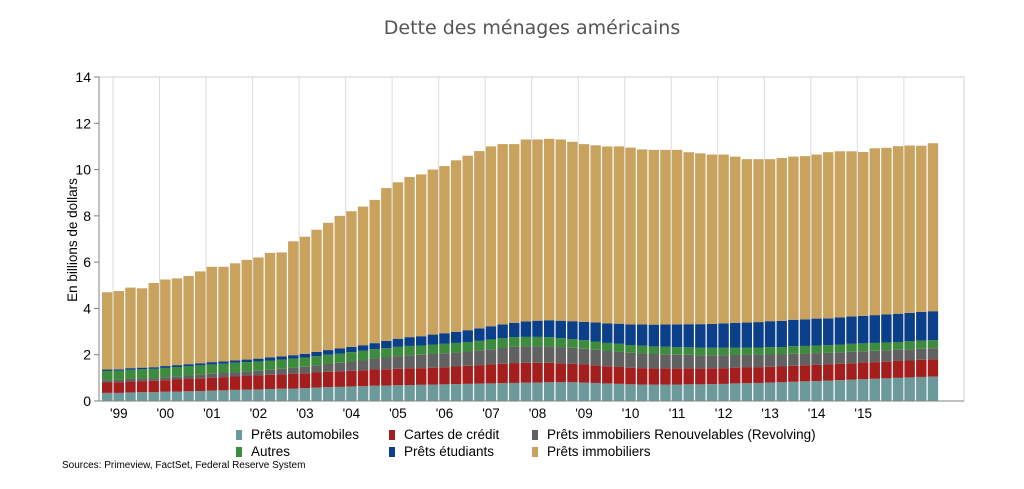  What do you see at coordinates (599, 451) in the screenshot?
I see `legend-label: Prêts immobiliers` at bounding box center [599, 451].